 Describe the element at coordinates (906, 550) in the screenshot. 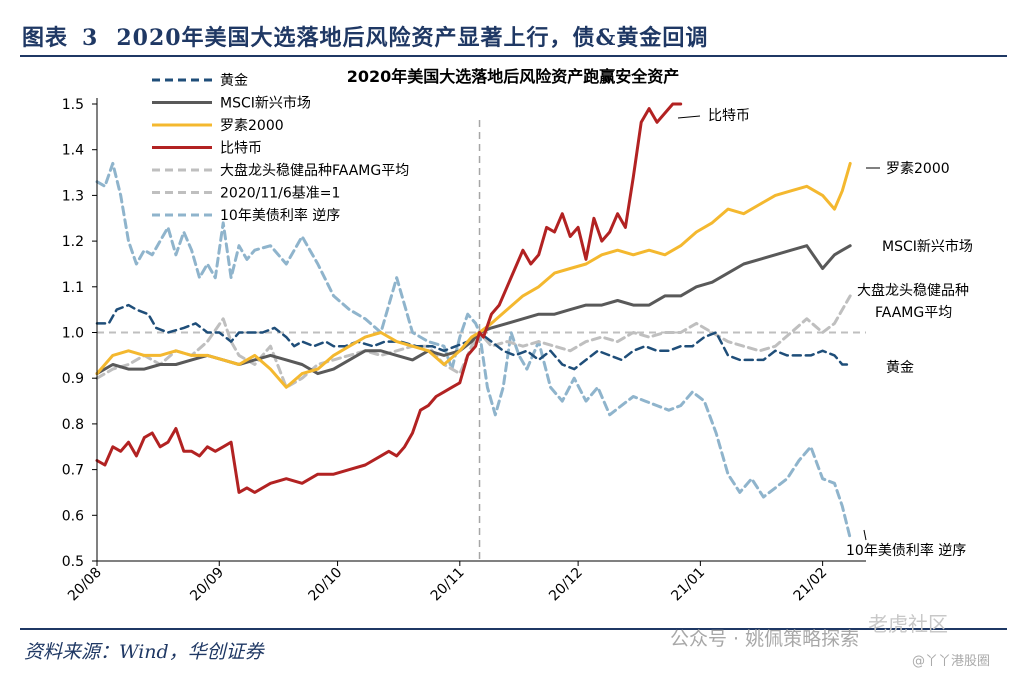

I see `series-end-label: 10年美债利率 逆序` at that location.